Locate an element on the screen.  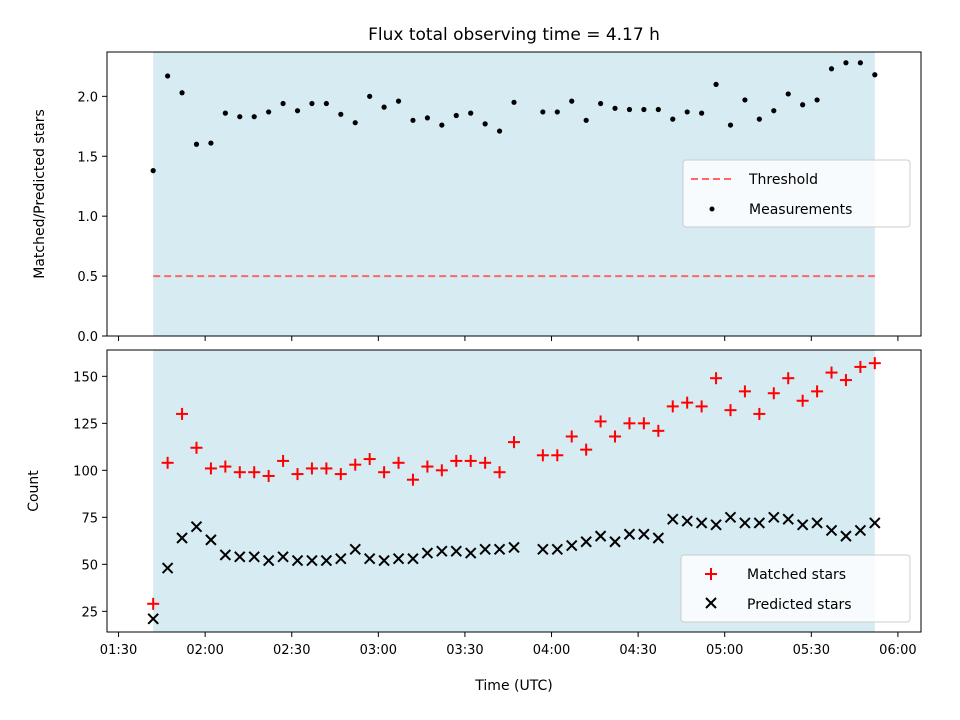
bottom-y-tick-label: 150 is located at coordinates (85, 377).